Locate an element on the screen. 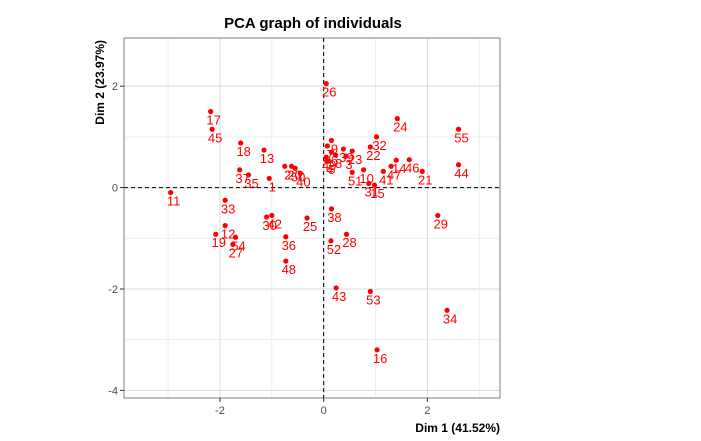 The width and height of the screenshot is (701, 441). data-point-label: 28 is located at coordinates (349, 242).